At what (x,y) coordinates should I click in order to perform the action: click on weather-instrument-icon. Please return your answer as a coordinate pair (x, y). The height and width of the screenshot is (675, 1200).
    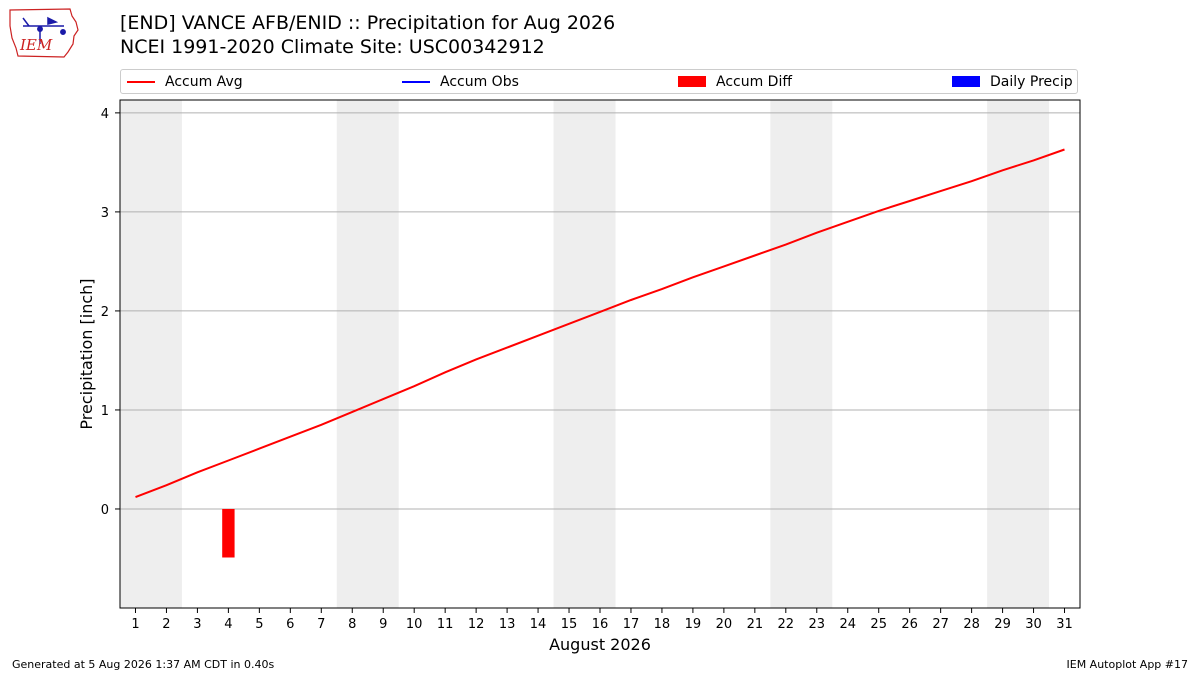
    Looking at the image, I should click on (44, 30).